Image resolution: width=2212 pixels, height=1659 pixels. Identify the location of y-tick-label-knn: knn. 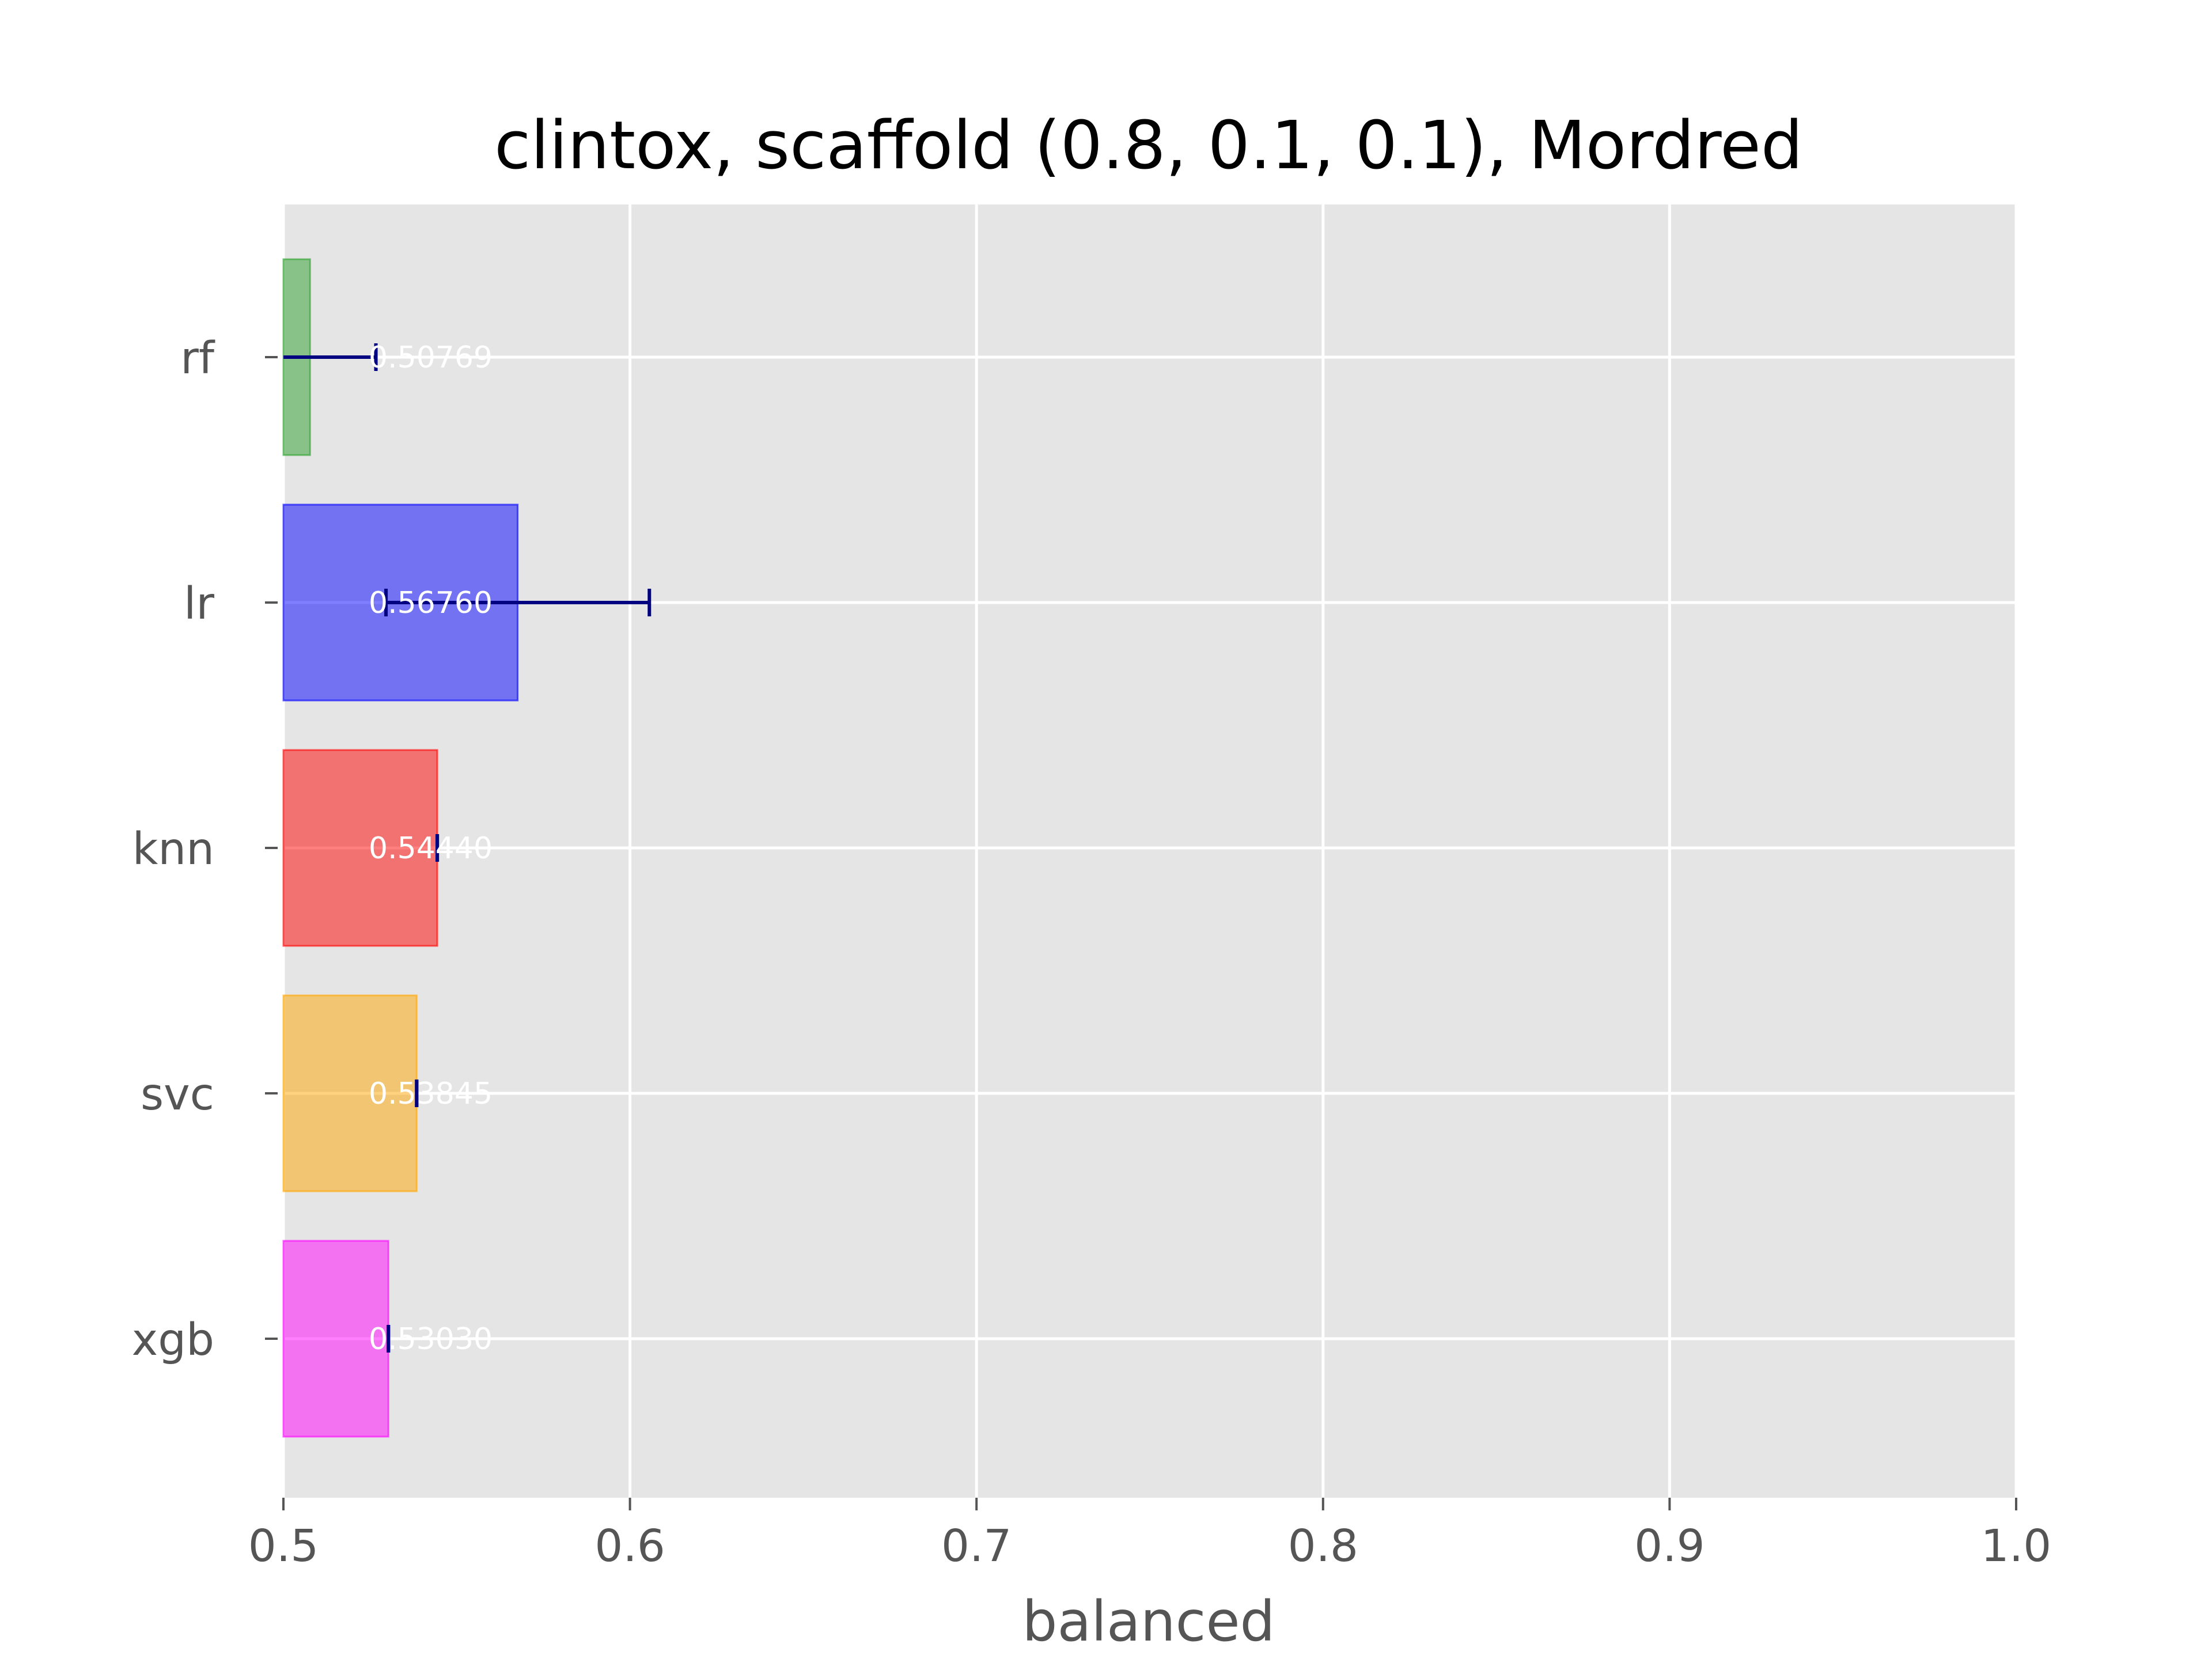
(173, 849).